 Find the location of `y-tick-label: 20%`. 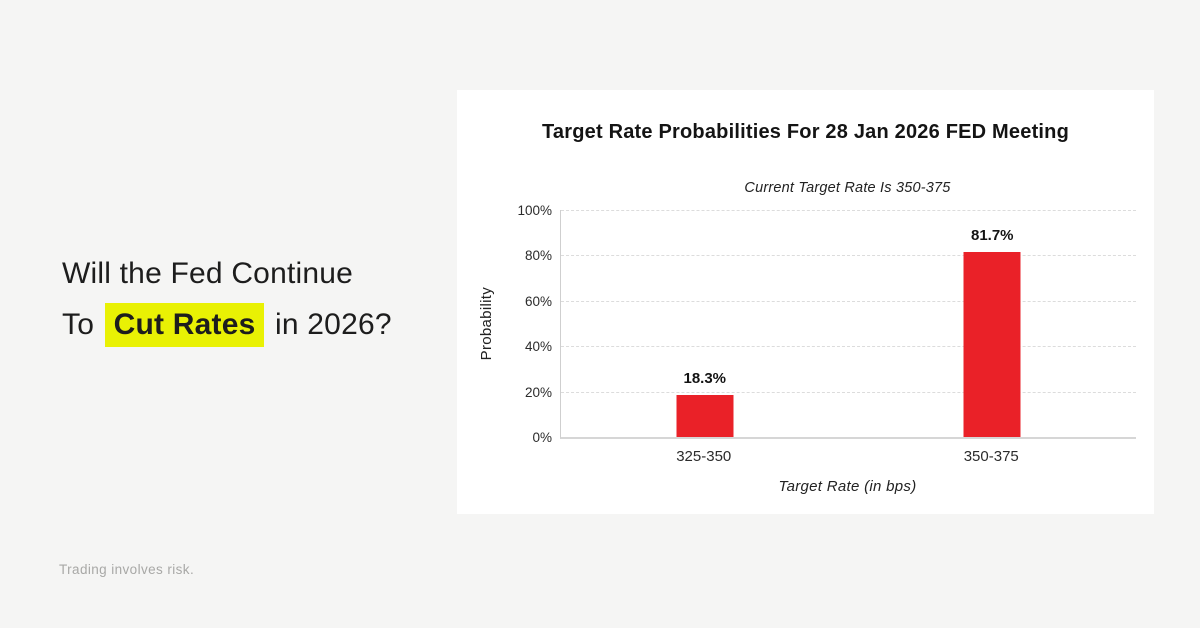

y-tick-label: 20% is located at coordinates (538, 392).